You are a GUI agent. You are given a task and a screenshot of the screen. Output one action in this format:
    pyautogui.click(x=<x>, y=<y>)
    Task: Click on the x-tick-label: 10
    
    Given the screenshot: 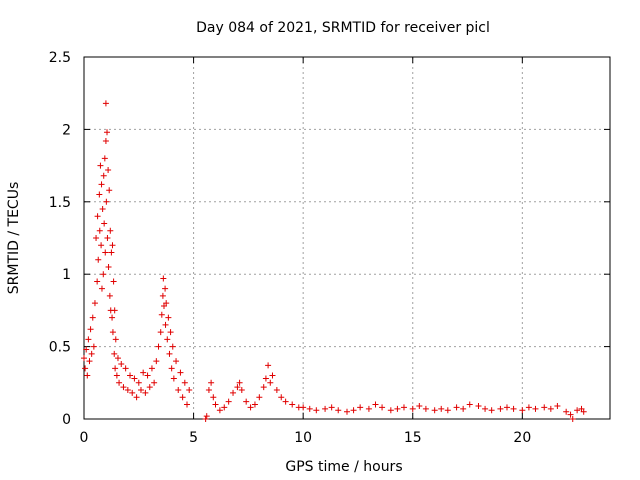 What is the action you would take?
    pyautogui.click(x=303, y=438)
    